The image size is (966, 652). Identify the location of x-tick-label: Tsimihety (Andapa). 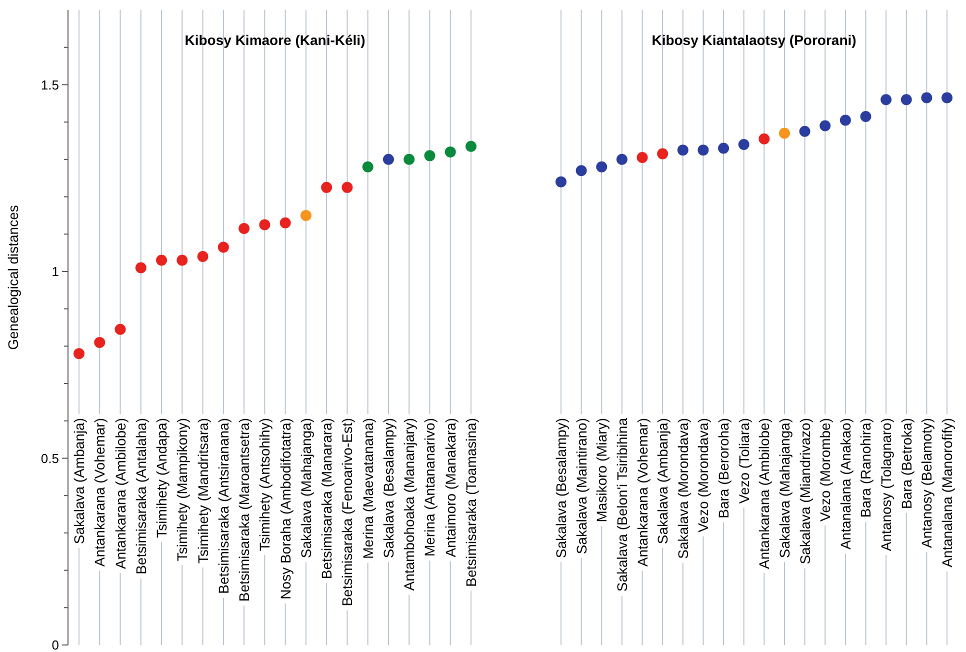
(162, 478).